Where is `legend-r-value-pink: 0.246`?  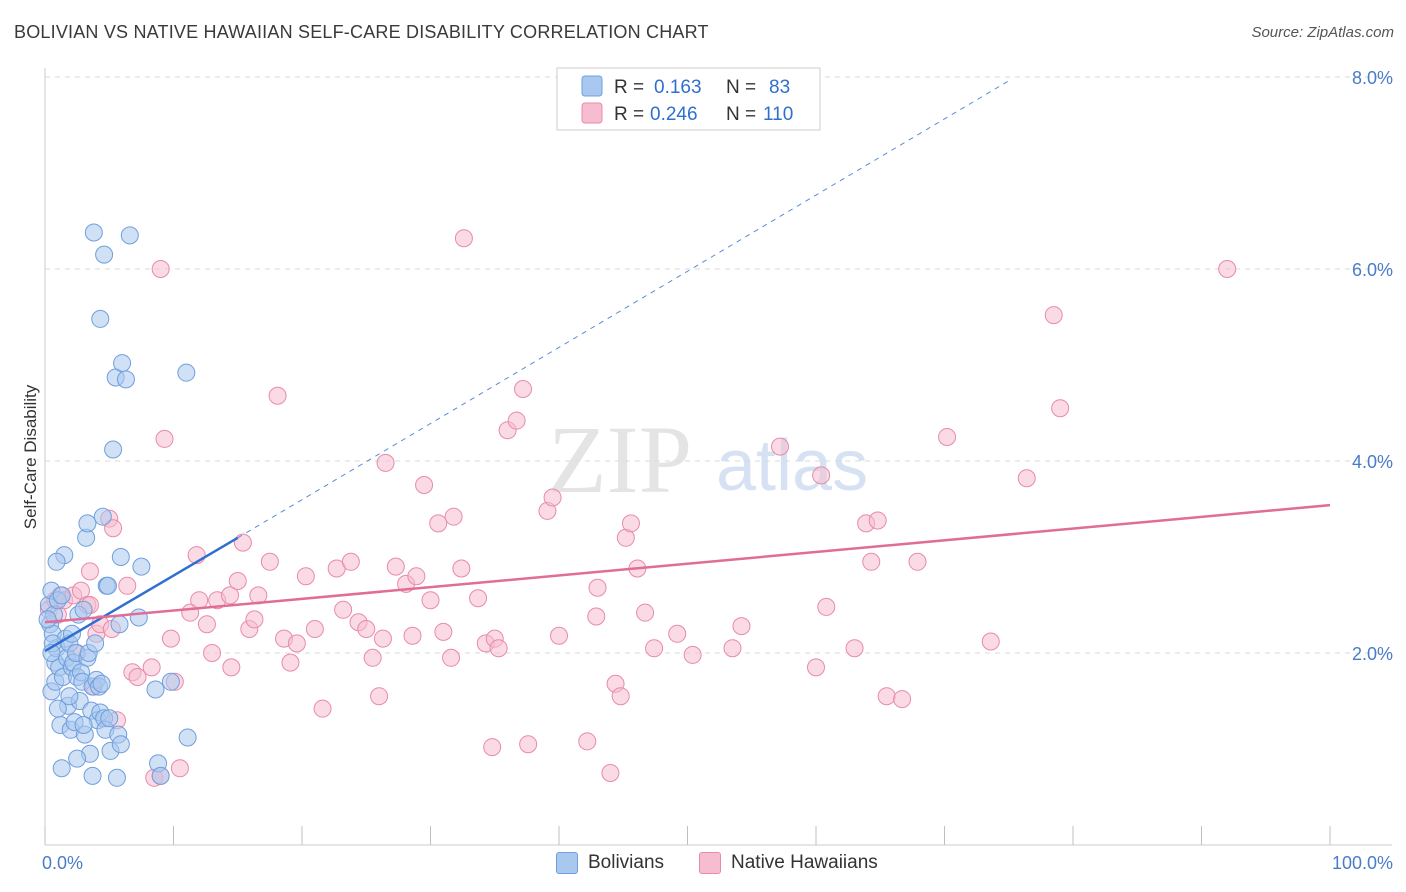 legend-r-value-pink: 0.246 is located at coordinates (674, 114).